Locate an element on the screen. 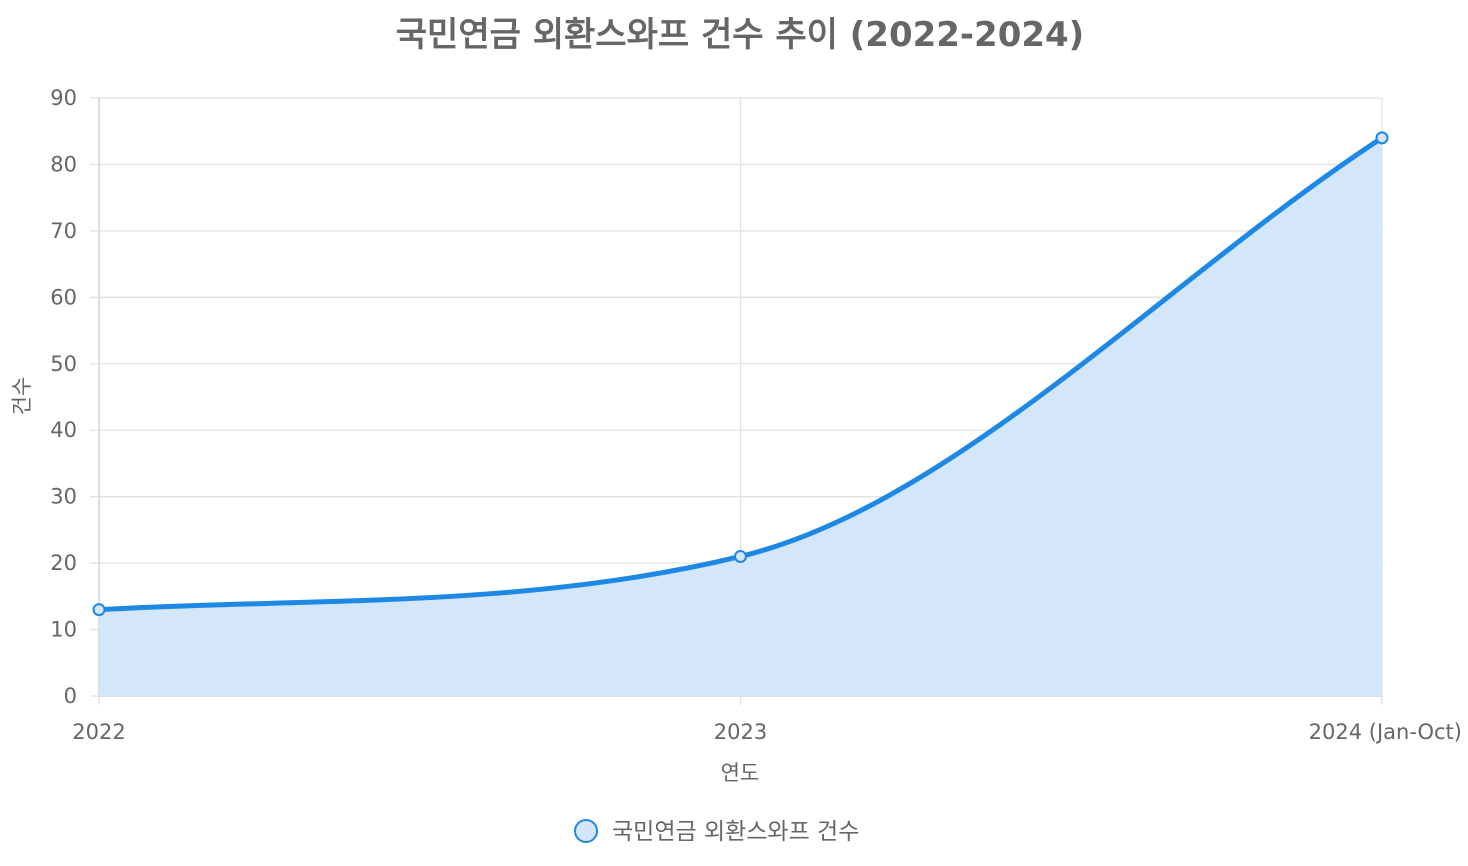  y-tick-label: 80 is located at coordinates (63, 164).